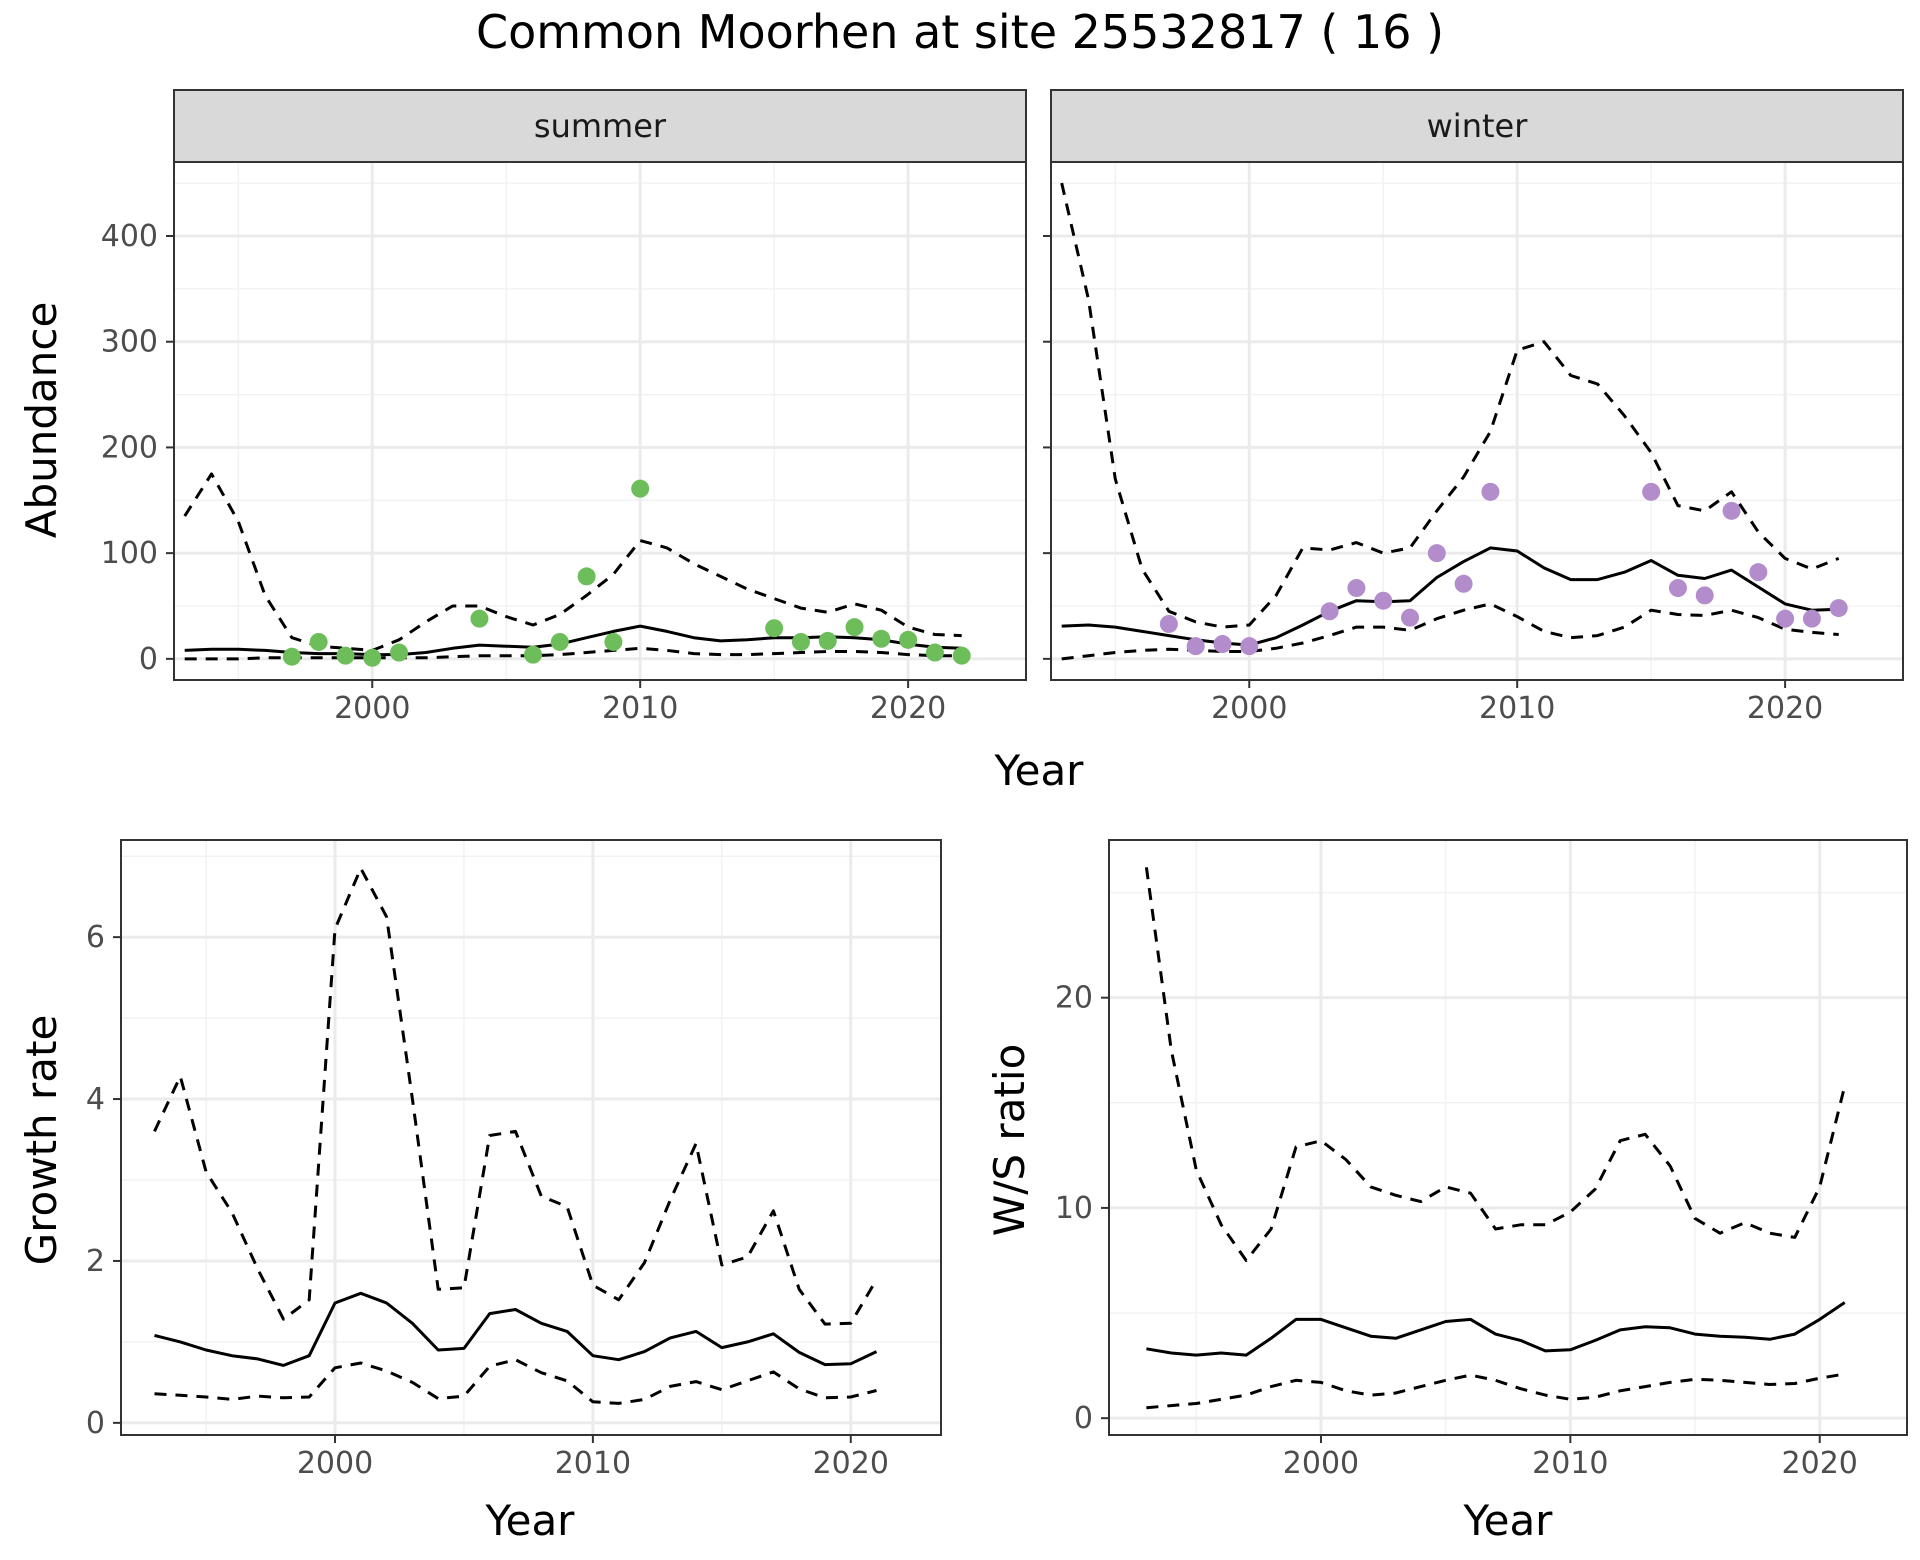  What do you see at coordinates (1785, 708) in the screenshot?
I see `winter-x-tick-label: 2020` at bounding box center [1785, 708].